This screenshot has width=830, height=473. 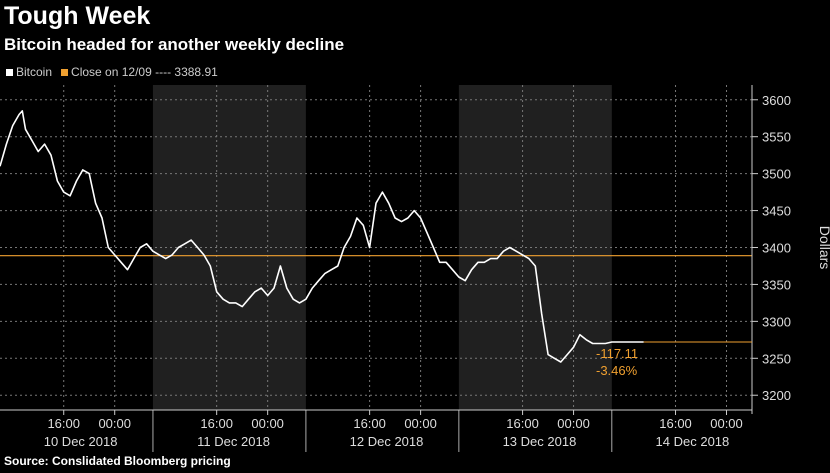 I want to click on y-tick-label: 3400, so click(x=776, y=248).